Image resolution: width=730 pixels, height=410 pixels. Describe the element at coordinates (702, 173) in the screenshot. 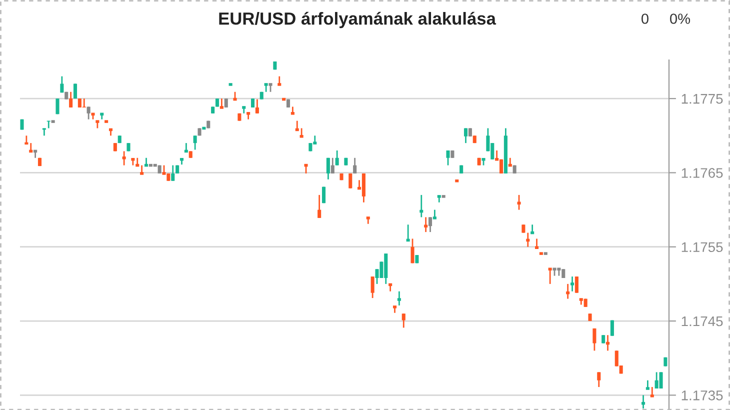

I see `y-tick-label: 1.1765` at that location.